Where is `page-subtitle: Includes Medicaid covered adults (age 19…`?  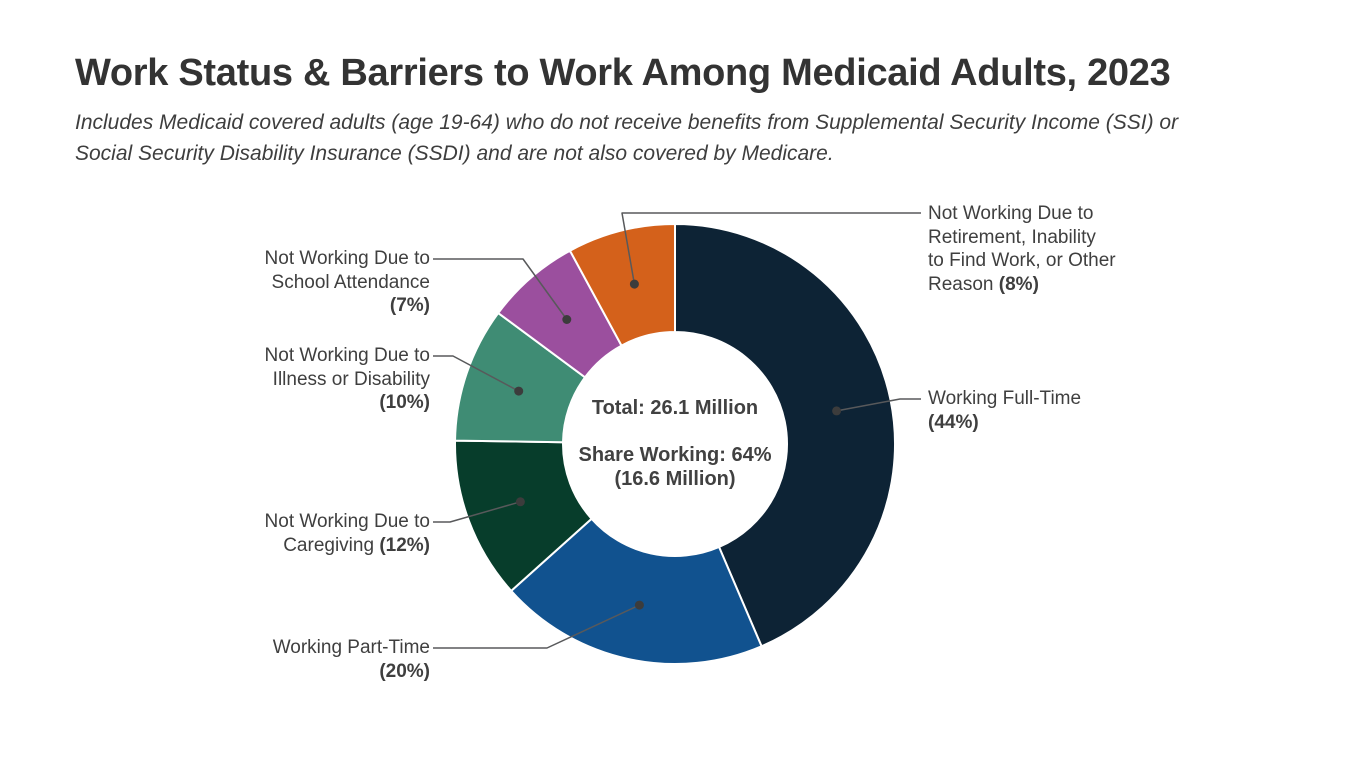
page-subtitle: Includes Medicaid covered adults (age 19… is located at coordinates (627, 138).